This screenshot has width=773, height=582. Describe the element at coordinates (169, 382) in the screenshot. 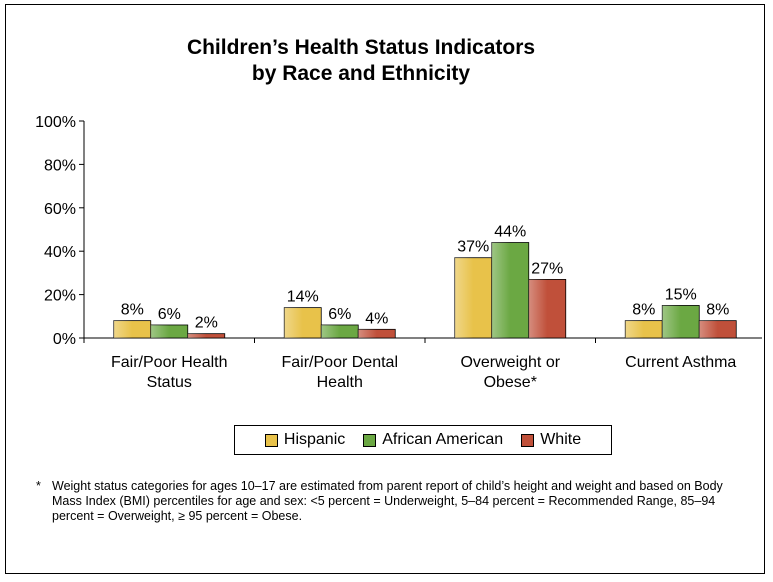

I see `x-category-label: Status` at that location.